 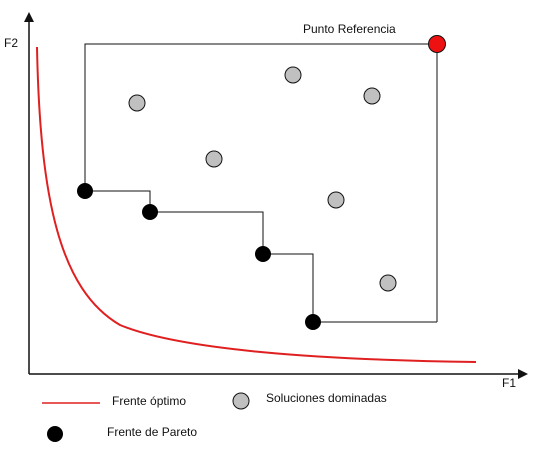 I want to click on pareto-points, so click(x=199, y=256).